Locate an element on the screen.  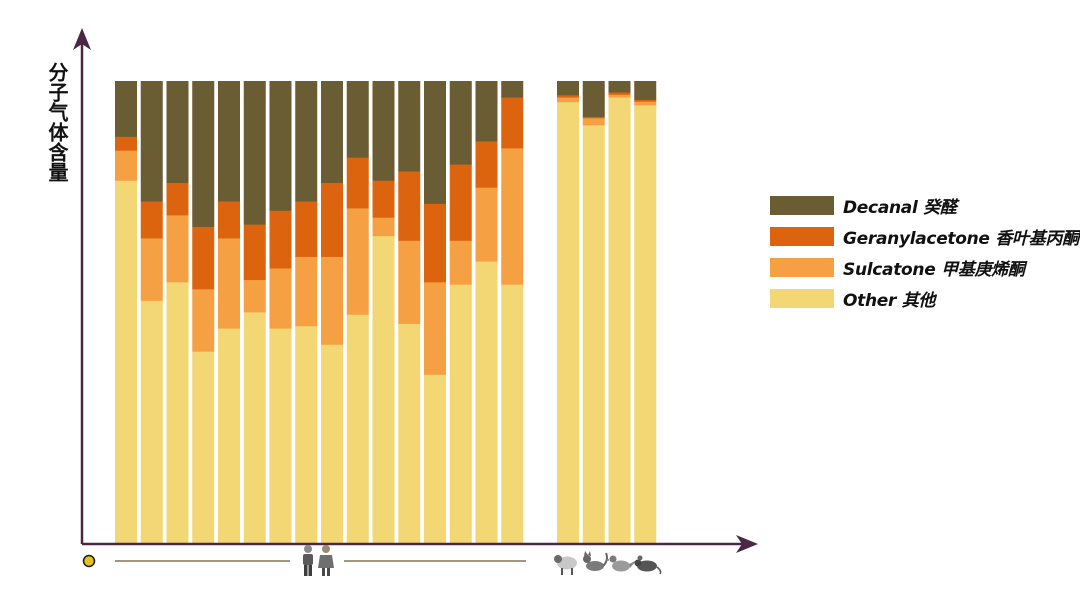
rat-icon is located at coordinates (648, 565).